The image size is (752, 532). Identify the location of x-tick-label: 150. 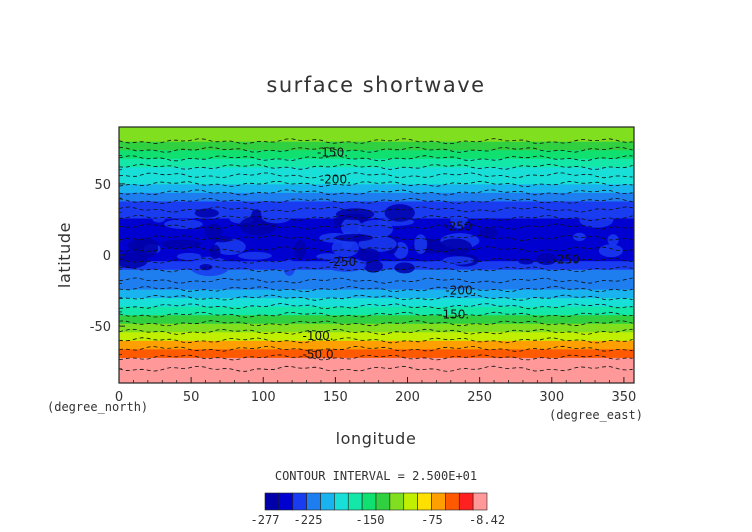
(335, 397).